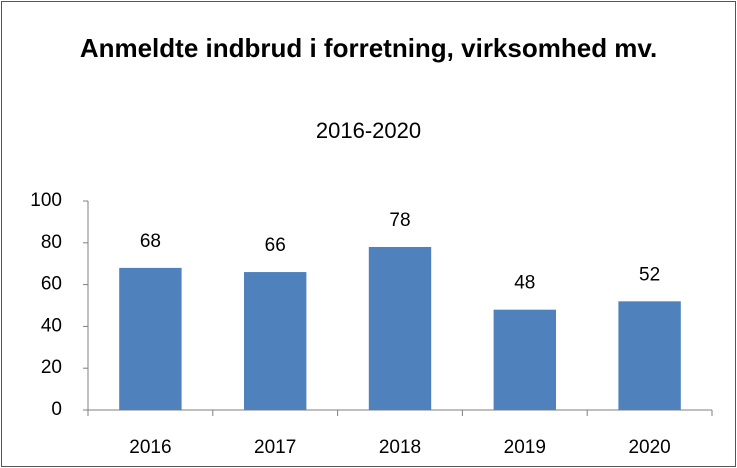  What do you see at coordinates (649, 447) in the screenshot?
I see `x-tick-label: 2020` at bounding box center [649, 447].